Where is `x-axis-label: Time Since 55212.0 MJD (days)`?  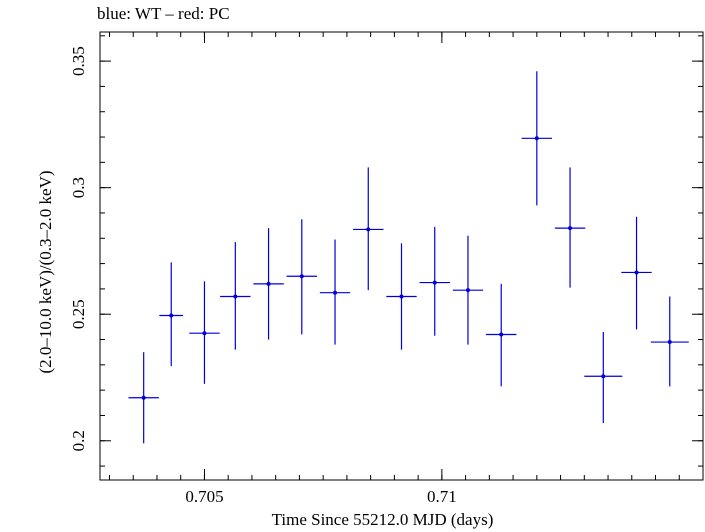 x-axis-label: Time Since 55212.0 MJD (days) is located at coordinates (382, 519).